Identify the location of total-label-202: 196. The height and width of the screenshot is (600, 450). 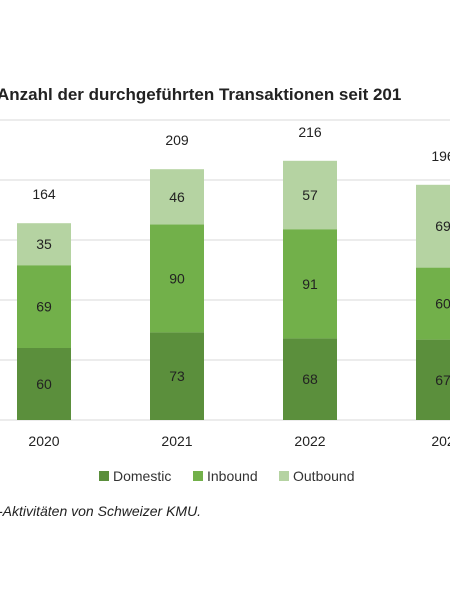
(440, 156).